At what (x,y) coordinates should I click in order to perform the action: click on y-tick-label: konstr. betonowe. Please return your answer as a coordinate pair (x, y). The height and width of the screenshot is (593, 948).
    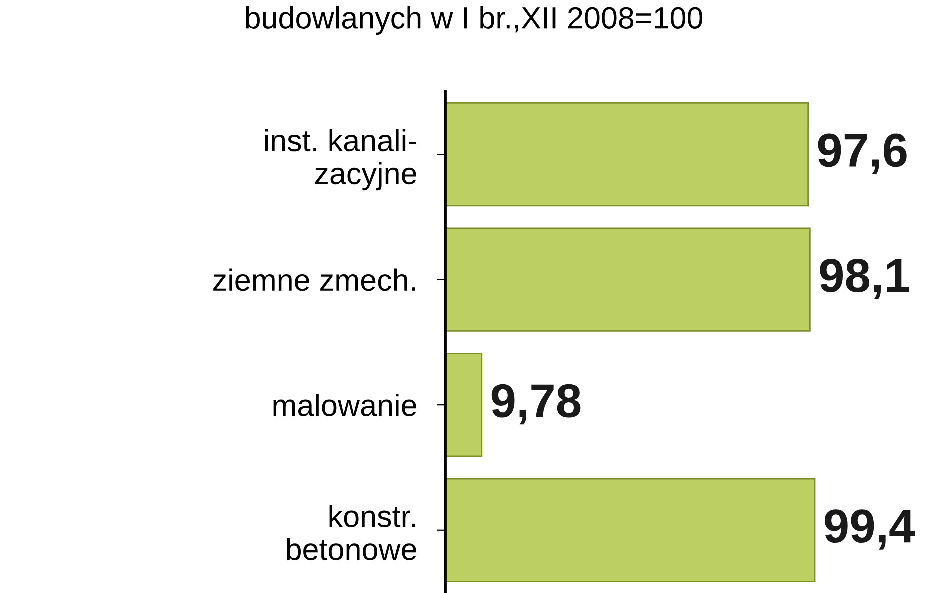
    Looking at the image, I should click on (351, 532).